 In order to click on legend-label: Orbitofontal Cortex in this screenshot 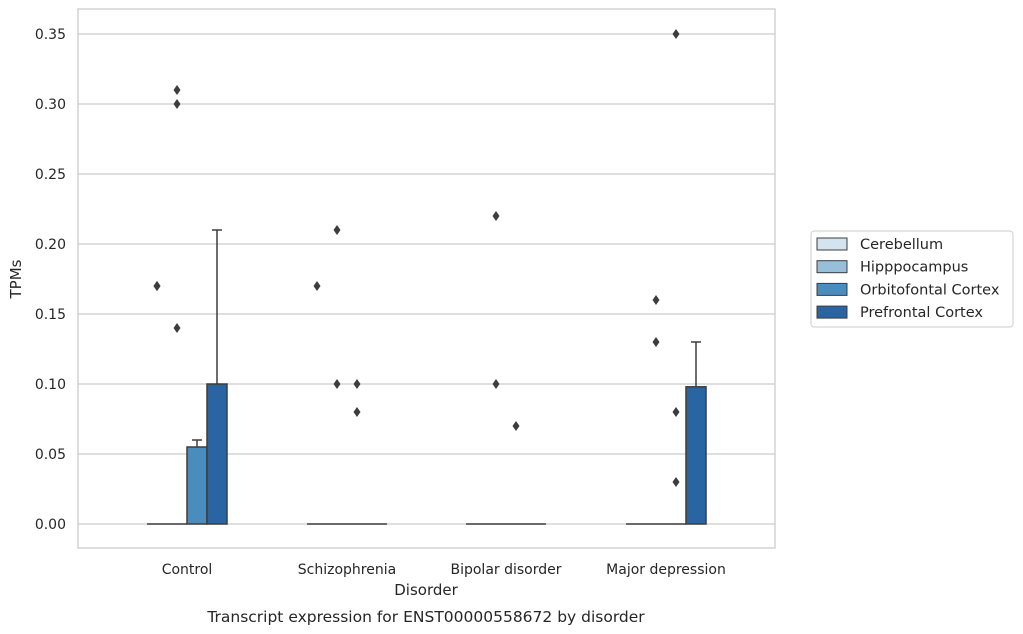, I will do `click(930, 290)`.